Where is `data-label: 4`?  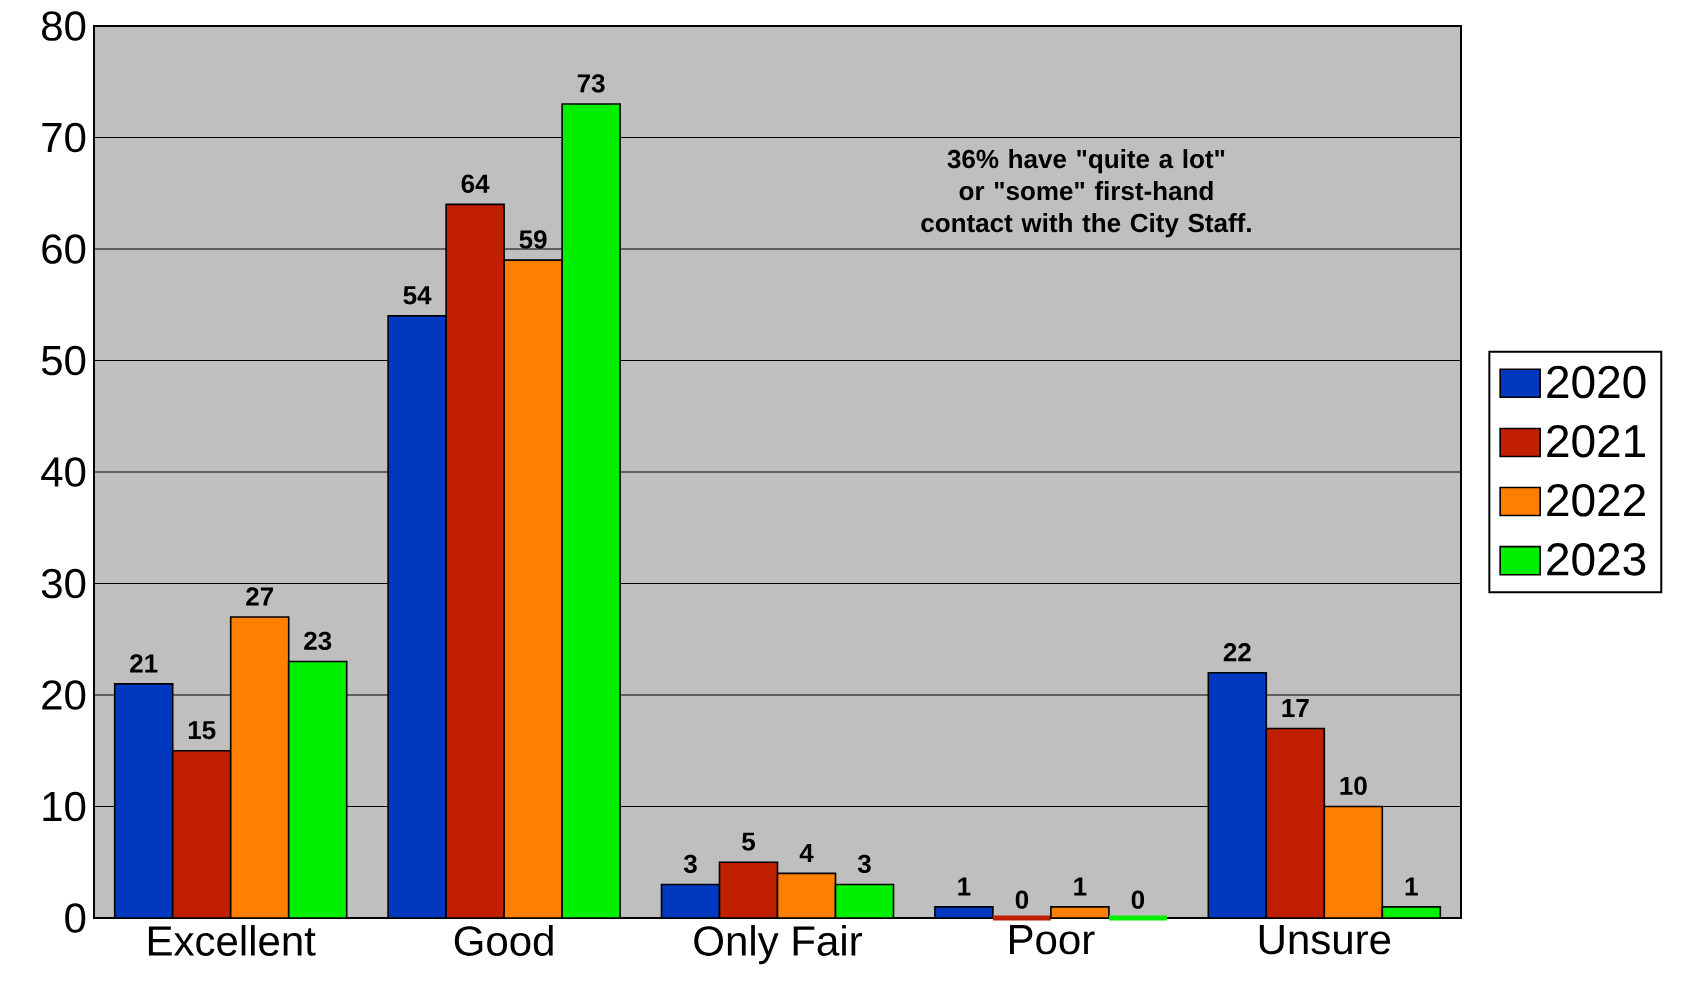
data-label: 4 is located at coordinates (806, 853).